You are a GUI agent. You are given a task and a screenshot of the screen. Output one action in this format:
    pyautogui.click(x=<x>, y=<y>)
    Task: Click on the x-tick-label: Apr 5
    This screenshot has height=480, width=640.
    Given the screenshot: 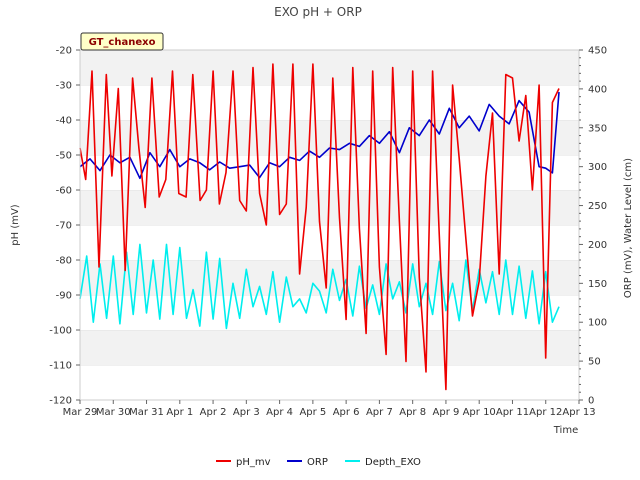 What is the action you would take?
    pyautogui.click(x=312, y=412)
    